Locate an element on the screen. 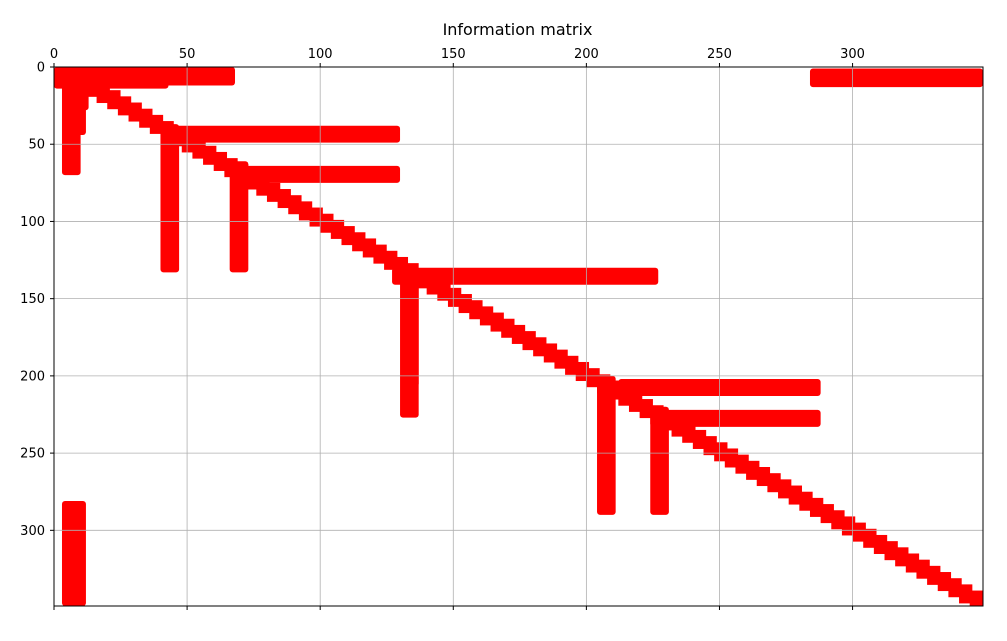  y-tick-label: 200 is located at coordinates (32, 376).